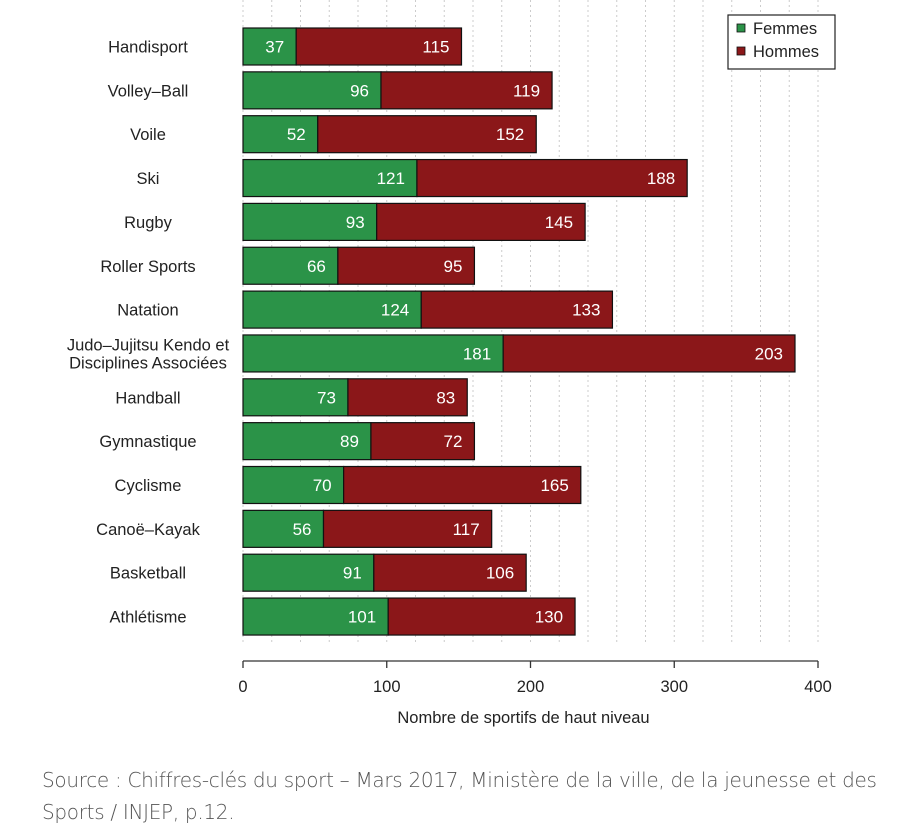 The width and height of the screenshot is (924, 830). What do you see at coordinates (148, 530) in the screenshot?
I see `category-label: Canoë–Kayak` at bounding box center [148, 530].